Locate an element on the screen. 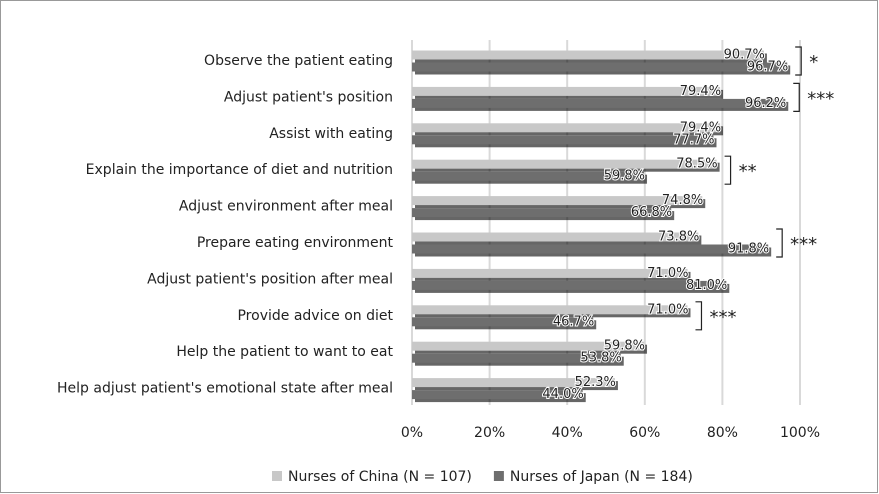 This screenshot has width=879, height=494. legend-label: Nurses of China (N = 107) is located at coordinates (380, 477).